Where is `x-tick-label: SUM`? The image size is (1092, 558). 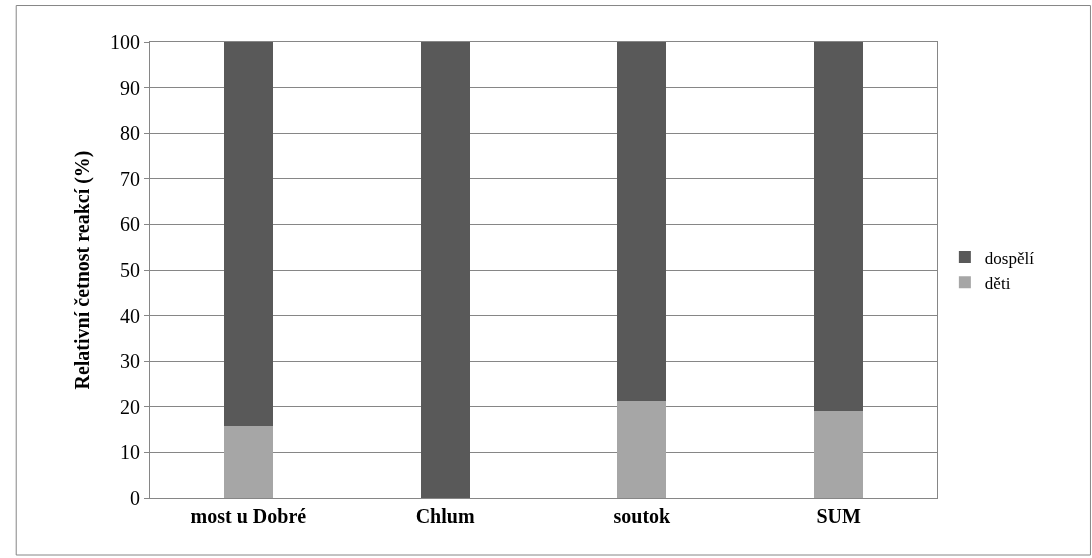 x-tick-label: SUM is located at coordinates (838, 516).